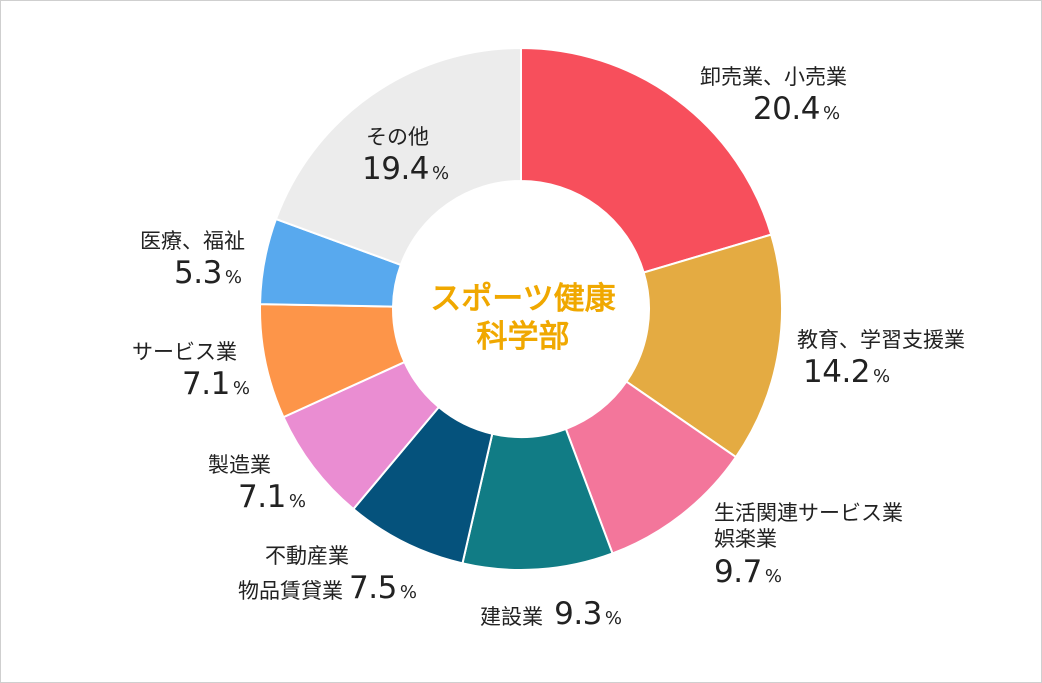 The height and width of the screenshot is (683, 1042). I want to click on slice-label-value: 20.4, so click(786, 109).